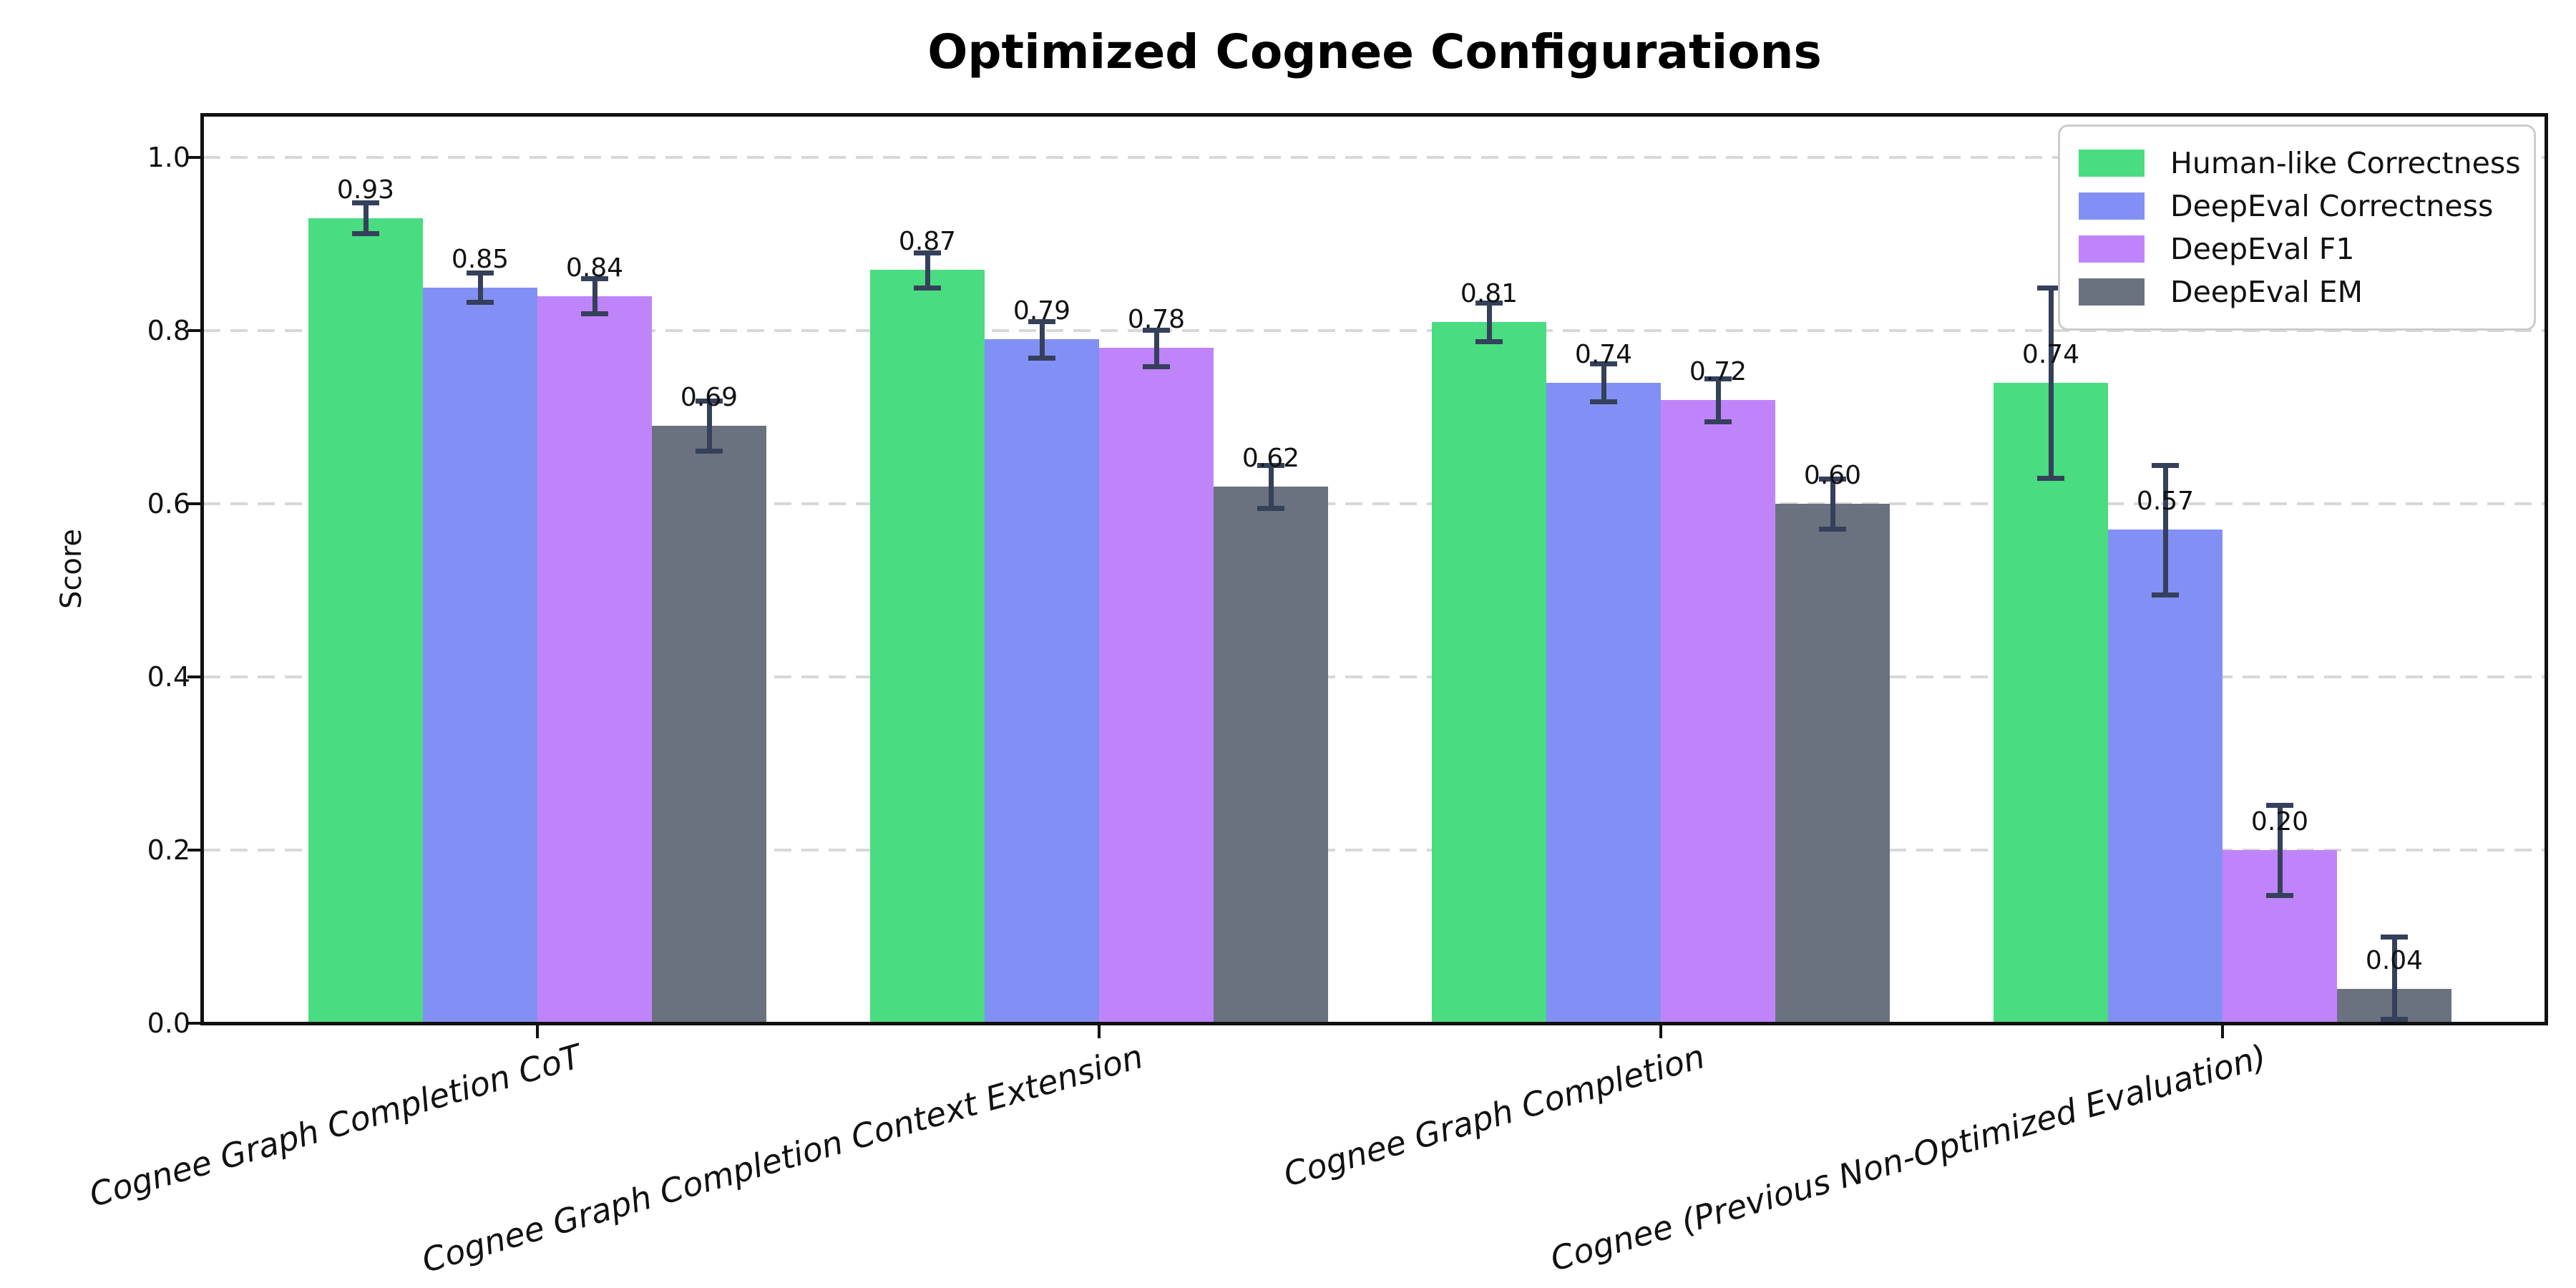 This screenshot has height=1288, width=2576. What do you see at coordinates (168, 1023) in the screenshot?
I see `y-tick-label: 0.0` at bounding box center [168, 1023].